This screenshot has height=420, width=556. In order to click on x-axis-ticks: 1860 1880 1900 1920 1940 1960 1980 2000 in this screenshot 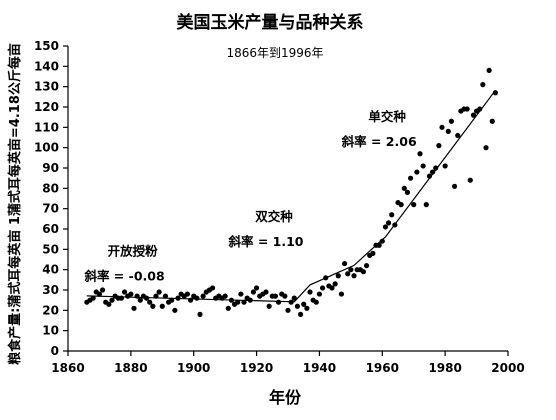, I will do `click(288, 363)`.